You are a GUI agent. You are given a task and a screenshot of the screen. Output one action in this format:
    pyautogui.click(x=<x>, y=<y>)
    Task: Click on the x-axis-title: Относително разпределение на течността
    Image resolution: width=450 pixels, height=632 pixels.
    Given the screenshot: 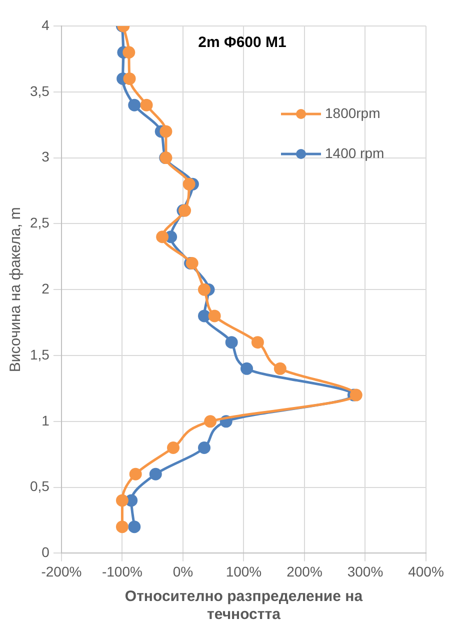 What is the action you would take?
    pyautogui.click(x=244, y=606)
    